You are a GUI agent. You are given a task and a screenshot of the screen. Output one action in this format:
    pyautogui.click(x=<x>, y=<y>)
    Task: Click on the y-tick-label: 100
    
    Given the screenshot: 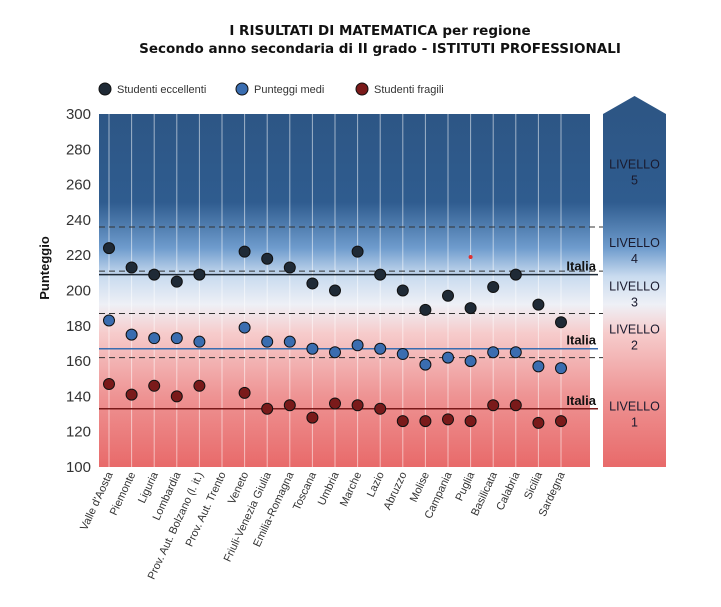 What is the action you would take?
    pyautogui.click(x=78, y=467)
    